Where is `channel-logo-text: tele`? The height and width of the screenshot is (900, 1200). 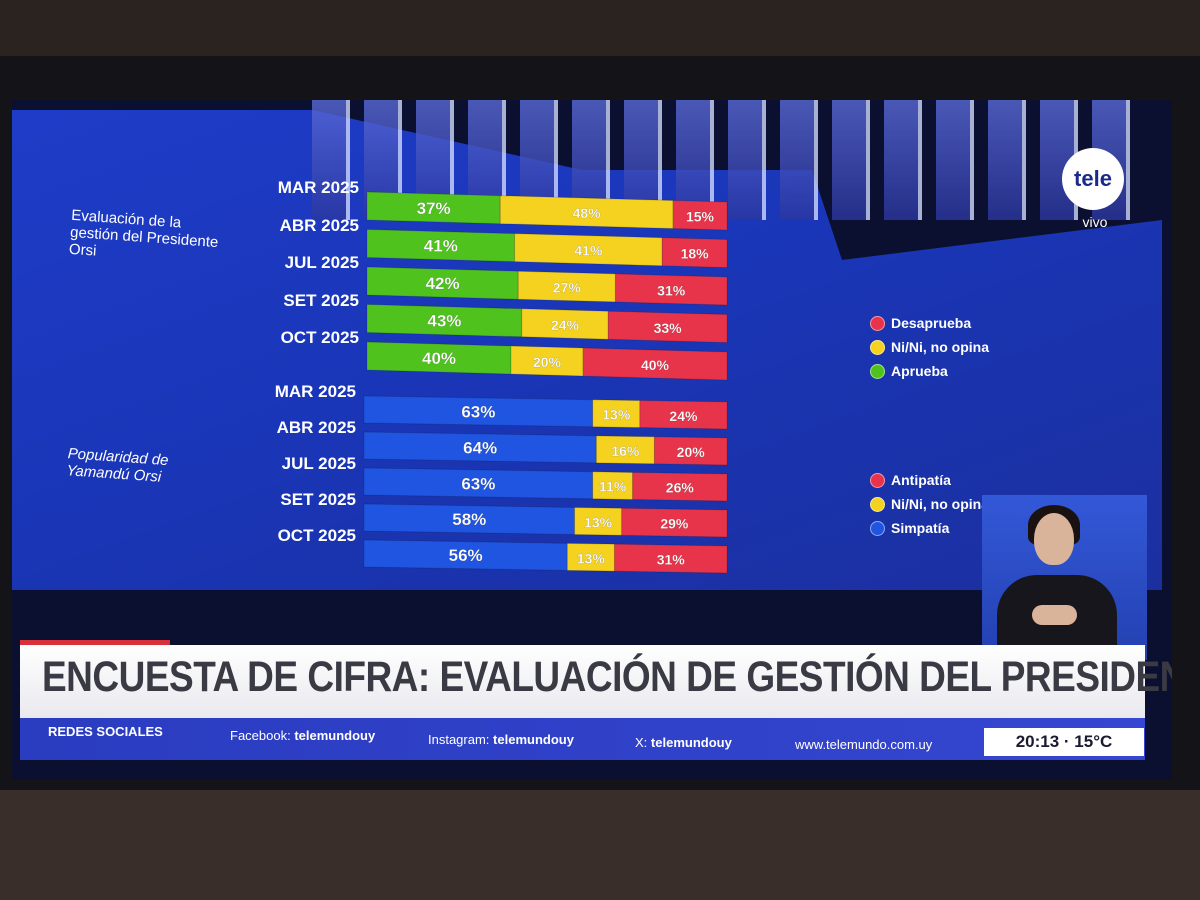 channel-logo-text: tele is located at coordinates (1093, 178).